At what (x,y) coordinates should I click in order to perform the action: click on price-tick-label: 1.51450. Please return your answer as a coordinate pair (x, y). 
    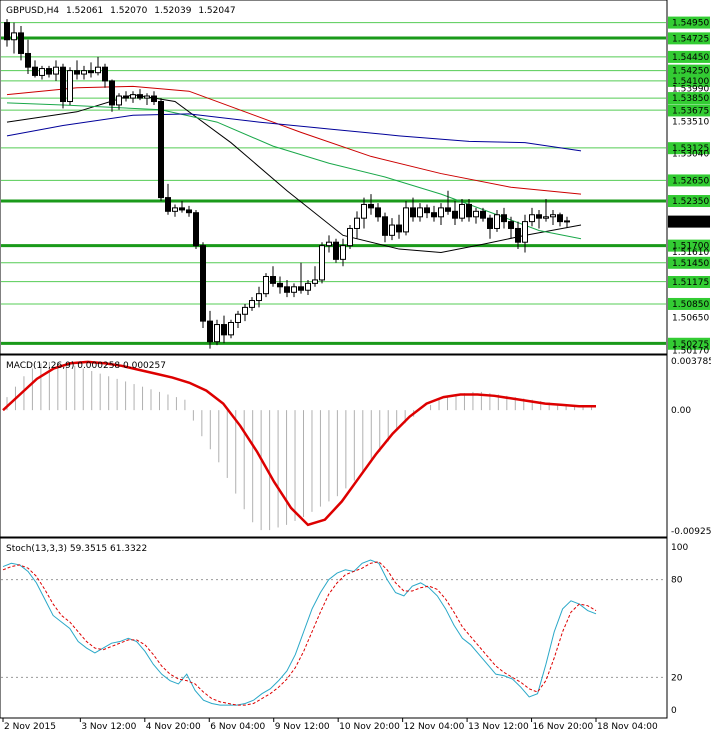
    Looking at the image, I should click on (690, 264).